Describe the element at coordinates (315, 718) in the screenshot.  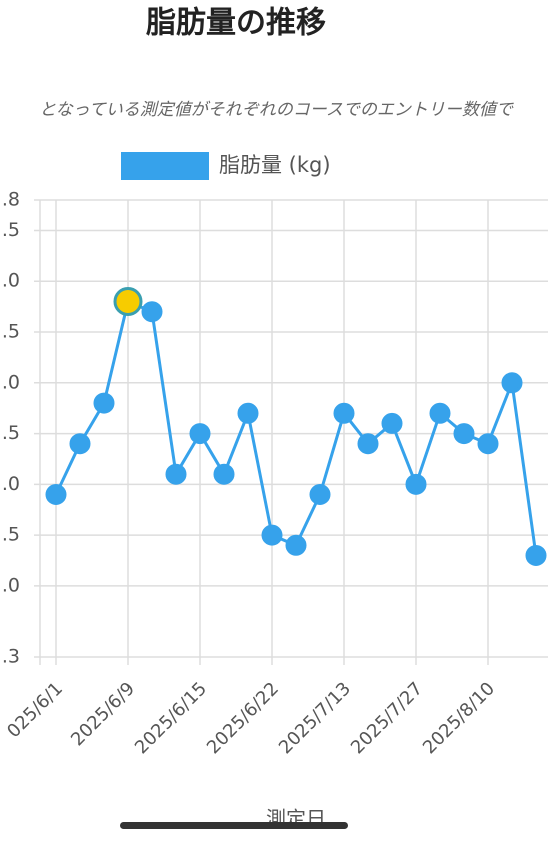
I see `x-tick-label: 2025/7/13` at that location.